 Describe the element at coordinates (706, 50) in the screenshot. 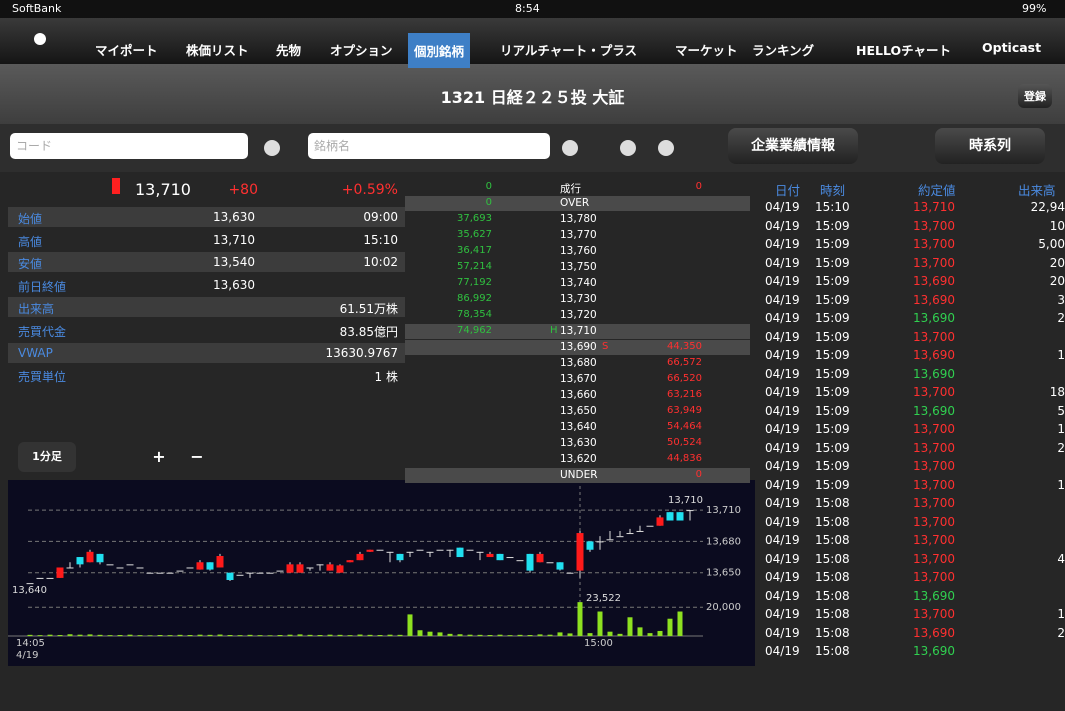

I see `nav-tab: マーケット` at that location.